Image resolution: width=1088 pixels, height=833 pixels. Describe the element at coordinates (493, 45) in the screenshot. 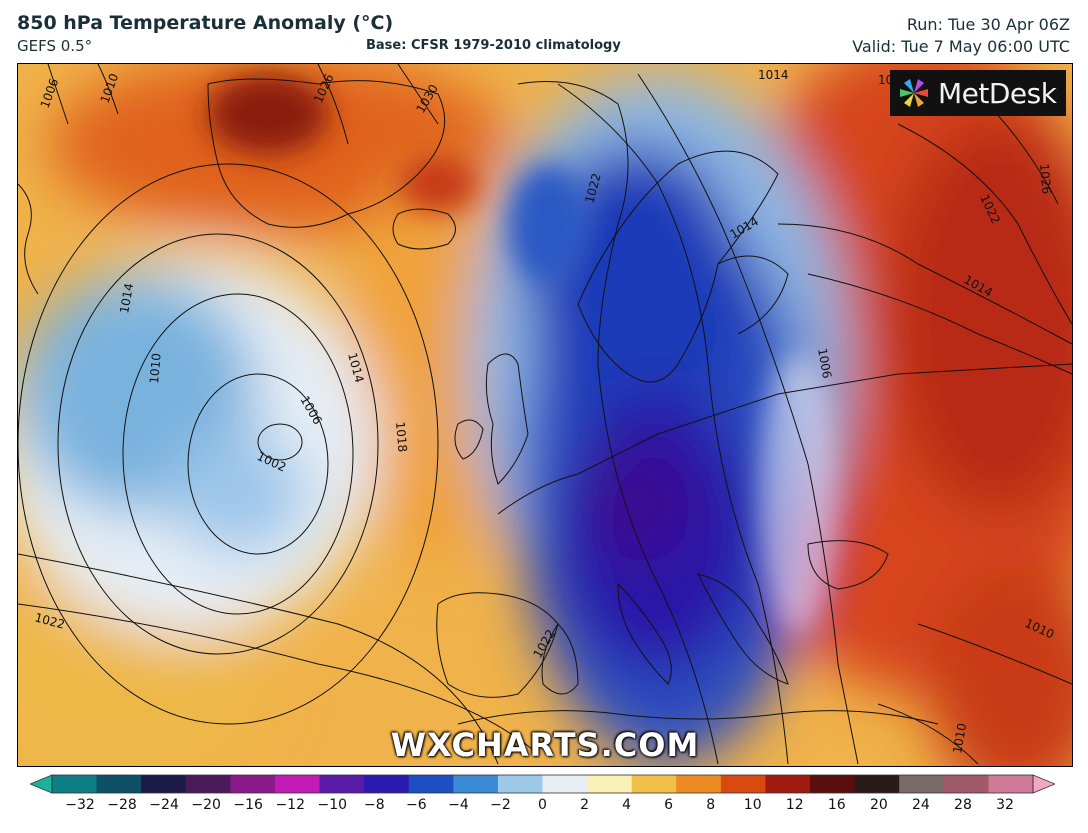

I see `base-climatology-label: Base: CFSR 1979-2010 climatology` at that location.